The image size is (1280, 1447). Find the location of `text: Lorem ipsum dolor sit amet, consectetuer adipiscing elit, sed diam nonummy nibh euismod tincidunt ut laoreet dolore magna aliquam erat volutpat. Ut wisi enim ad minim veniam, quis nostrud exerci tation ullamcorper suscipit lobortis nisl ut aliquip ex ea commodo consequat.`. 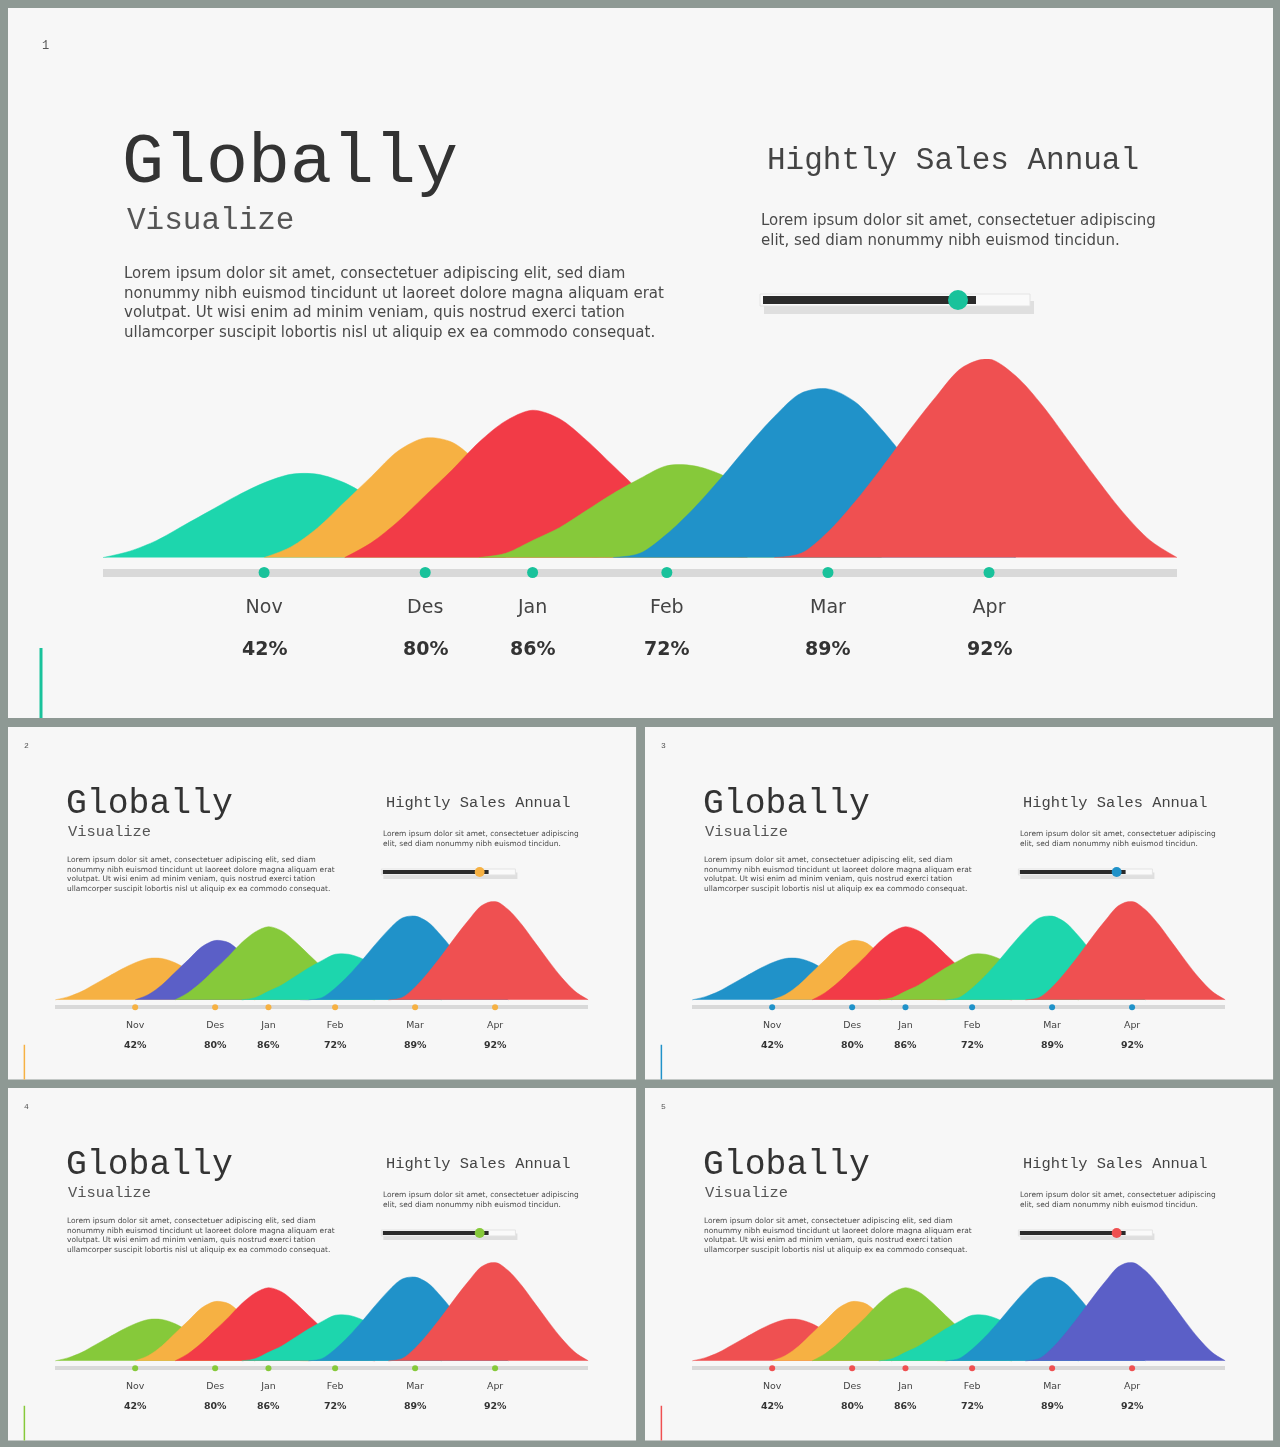

text: Lorem ipsum dolor sit amet, consectetuer adipiscing elit, sed diam nonummy nibh euismod tincidunt ut laoreet dolore magna aliquam erat volutpat. Ut wisi enim ad minim veniam, quis nostrud exerci tation ullamcorper suscipit lobortis nisl ut aliquip ex ea commodo consequat. is located at coordinates (394, 302).